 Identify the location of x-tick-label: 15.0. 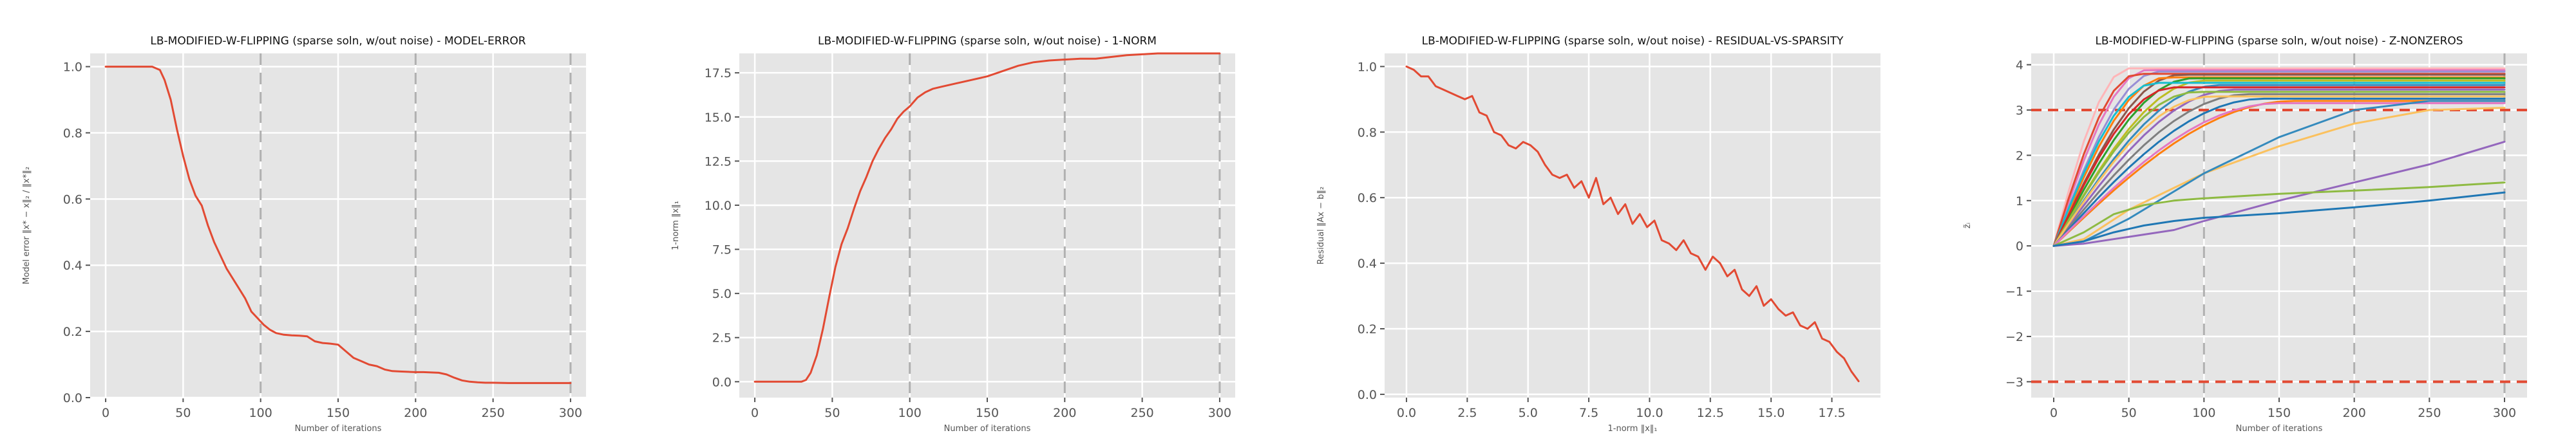
(1771, 413).